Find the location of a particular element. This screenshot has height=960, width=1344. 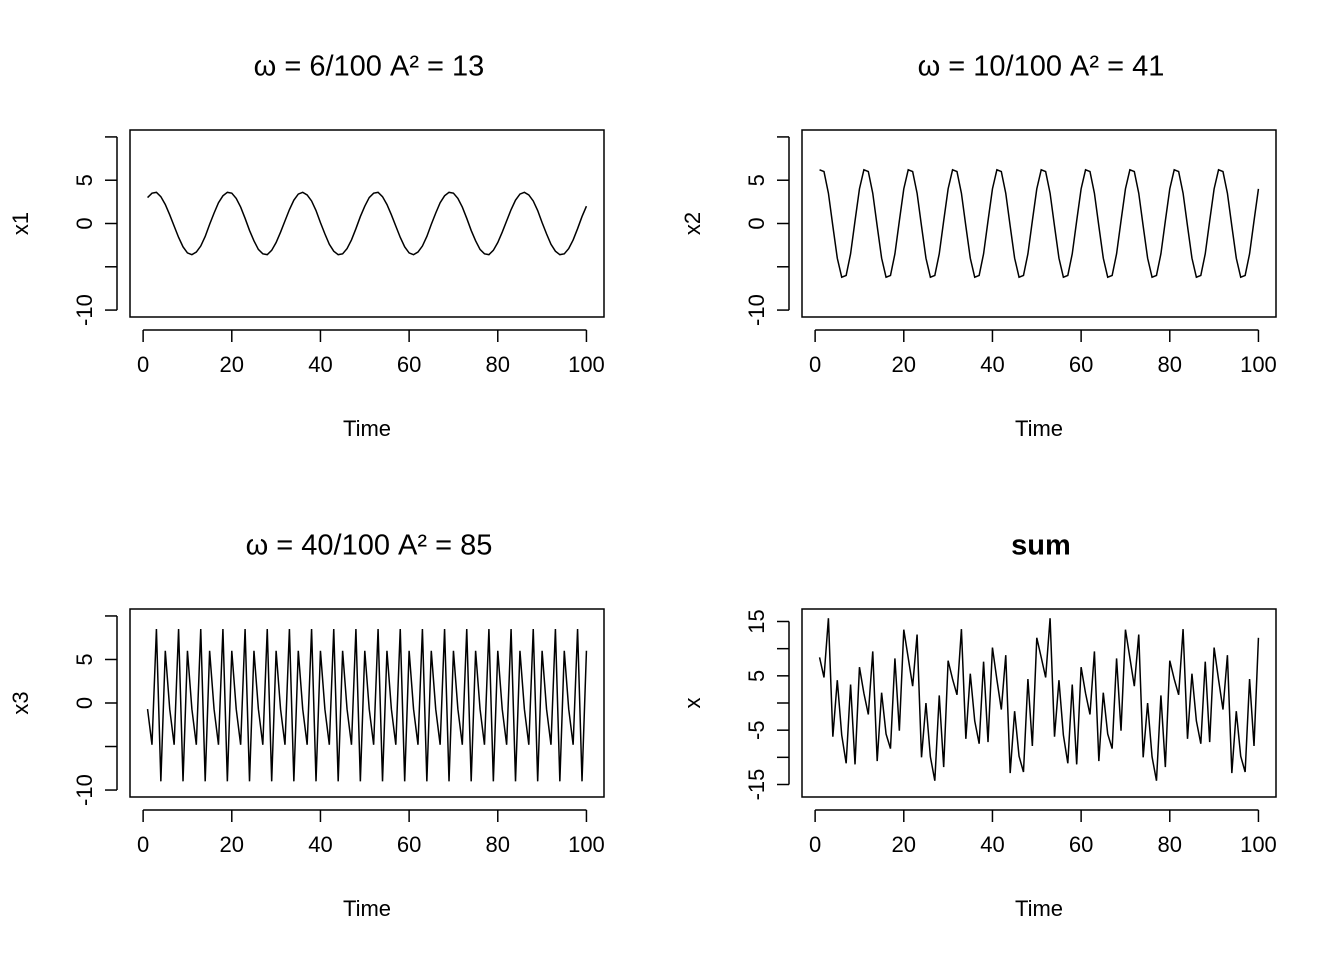

panel-title: ω = 6/100 A² = 13 is located at coordinates (369, 67).